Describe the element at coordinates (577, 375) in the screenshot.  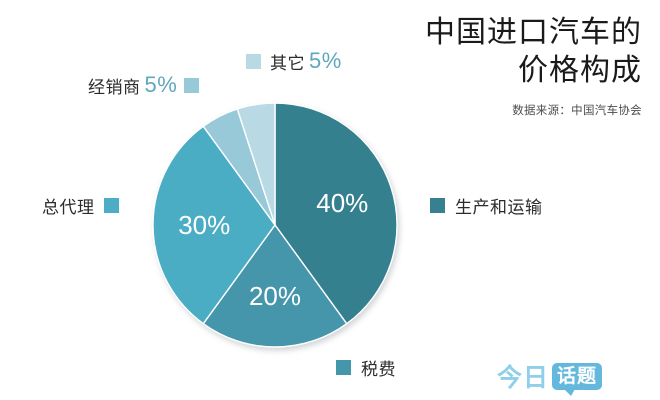
I see `logo-text-bubble: 话题` at that location.